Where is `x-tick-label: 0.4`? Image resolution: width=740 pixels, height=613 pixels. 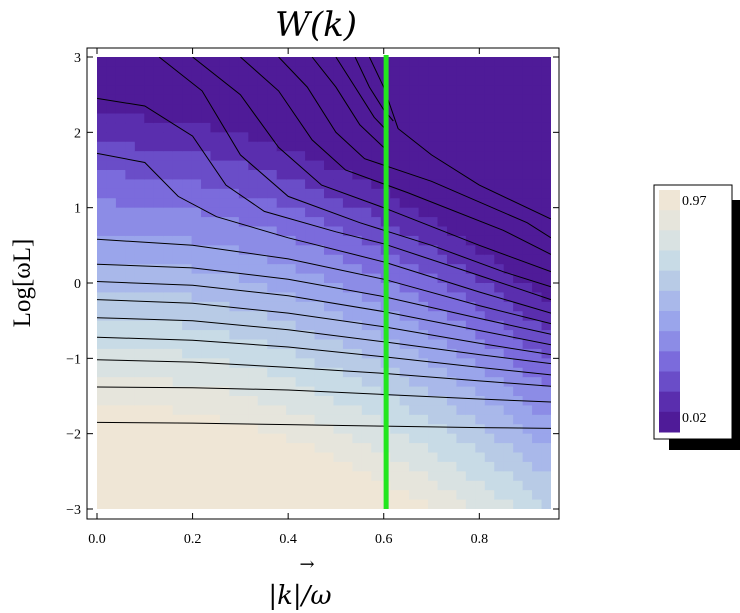
x-tick-label: 0.4 is located at coordinates (288, 539).